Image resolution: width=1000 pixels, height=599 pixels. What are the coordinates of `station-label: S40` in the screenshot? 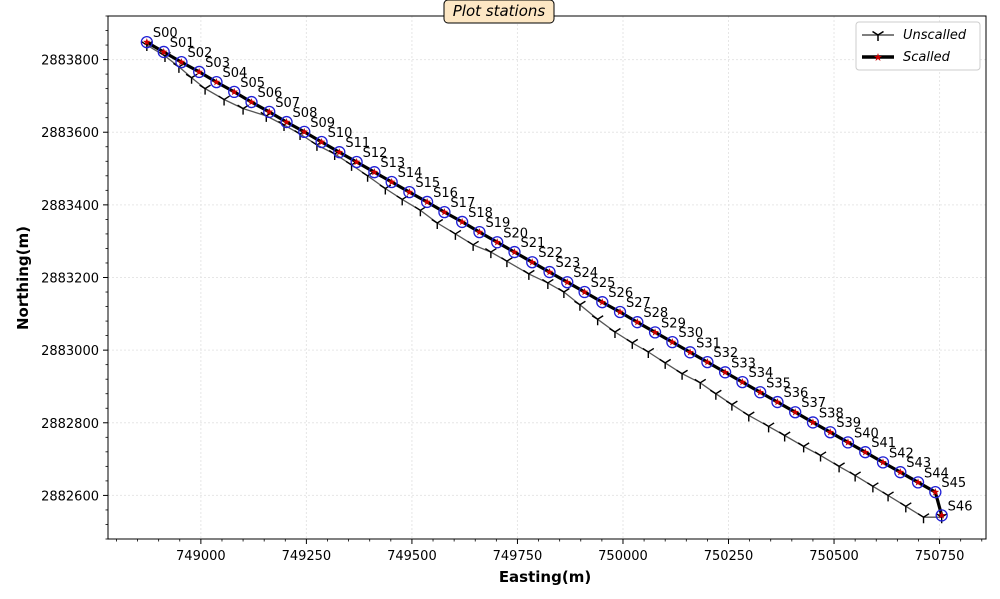 It's located at (866, 433).